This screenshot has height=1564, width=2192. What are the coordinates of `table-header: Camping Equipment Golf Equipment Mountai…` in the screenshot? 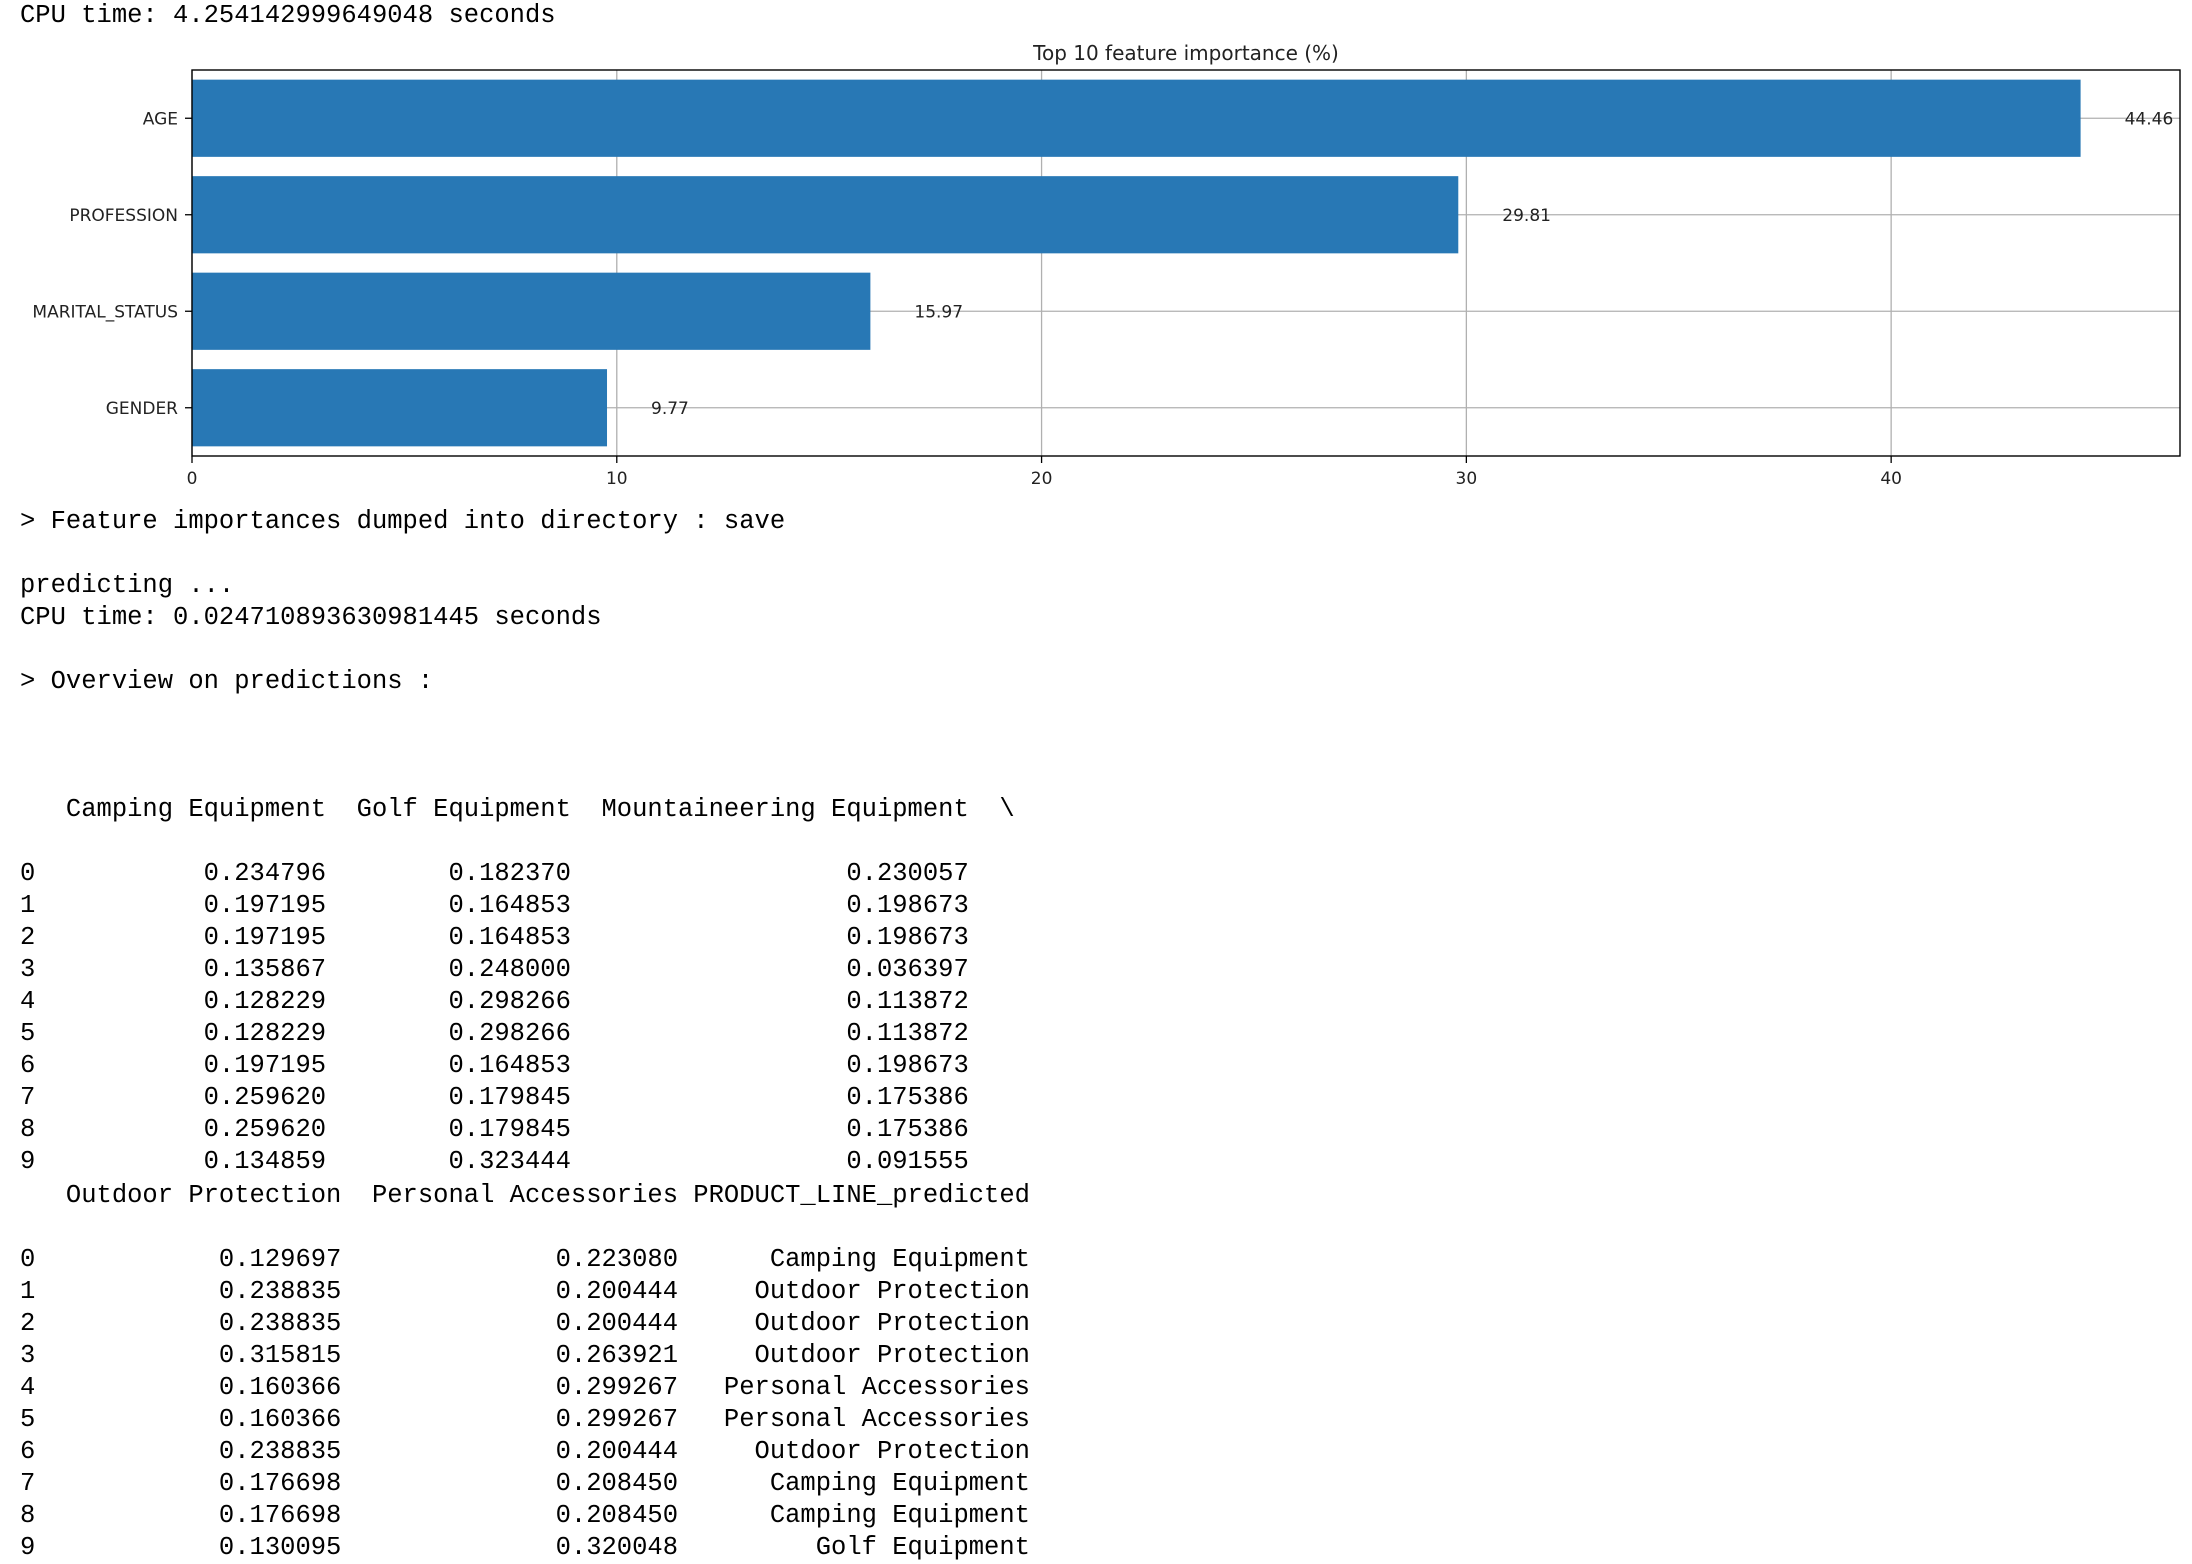 It's located at (517, 809).